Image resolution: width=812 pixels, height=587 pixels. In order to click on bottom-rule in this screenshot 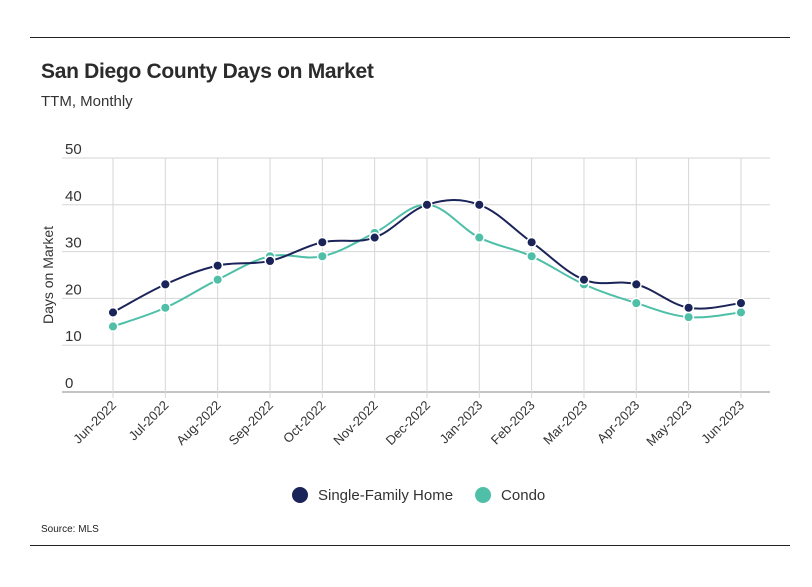, I will do `click(410, 545)`.